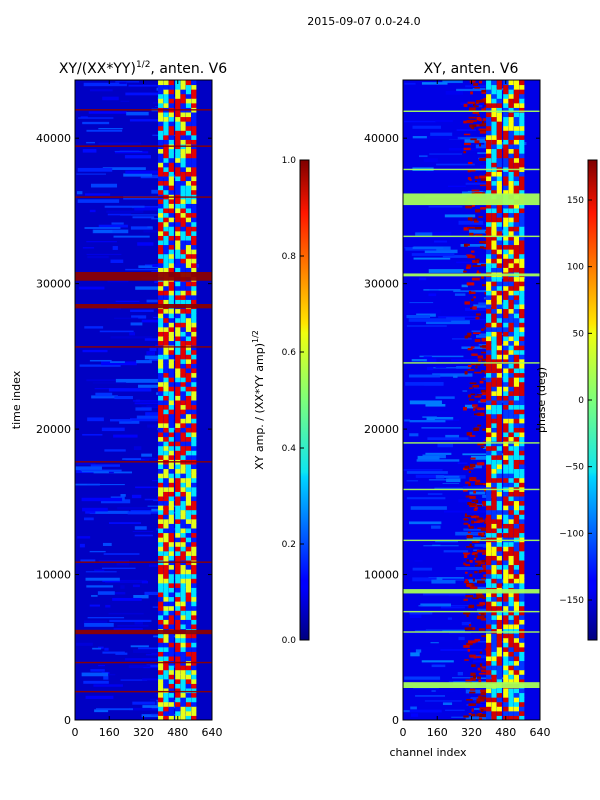  What do you see at coordinates (541, 400) in the screenshot?
I see `phase-colorbar-label: phase (deg)` at bounding box center [541, 400].